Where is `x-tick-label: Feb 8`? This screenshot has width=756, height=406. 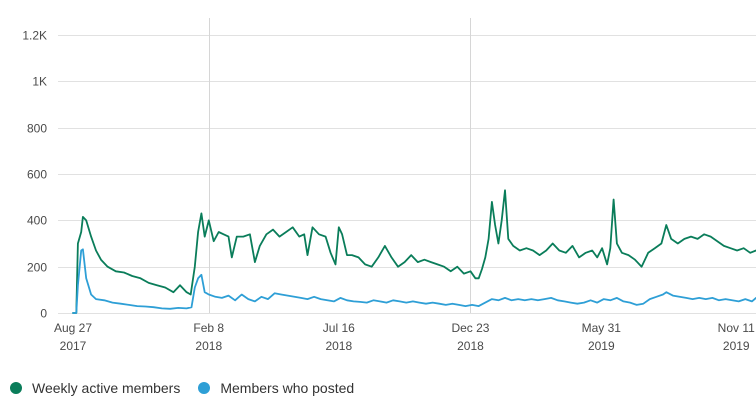
x-tick-label: Feb 8 is located at coordinates (208, 328).